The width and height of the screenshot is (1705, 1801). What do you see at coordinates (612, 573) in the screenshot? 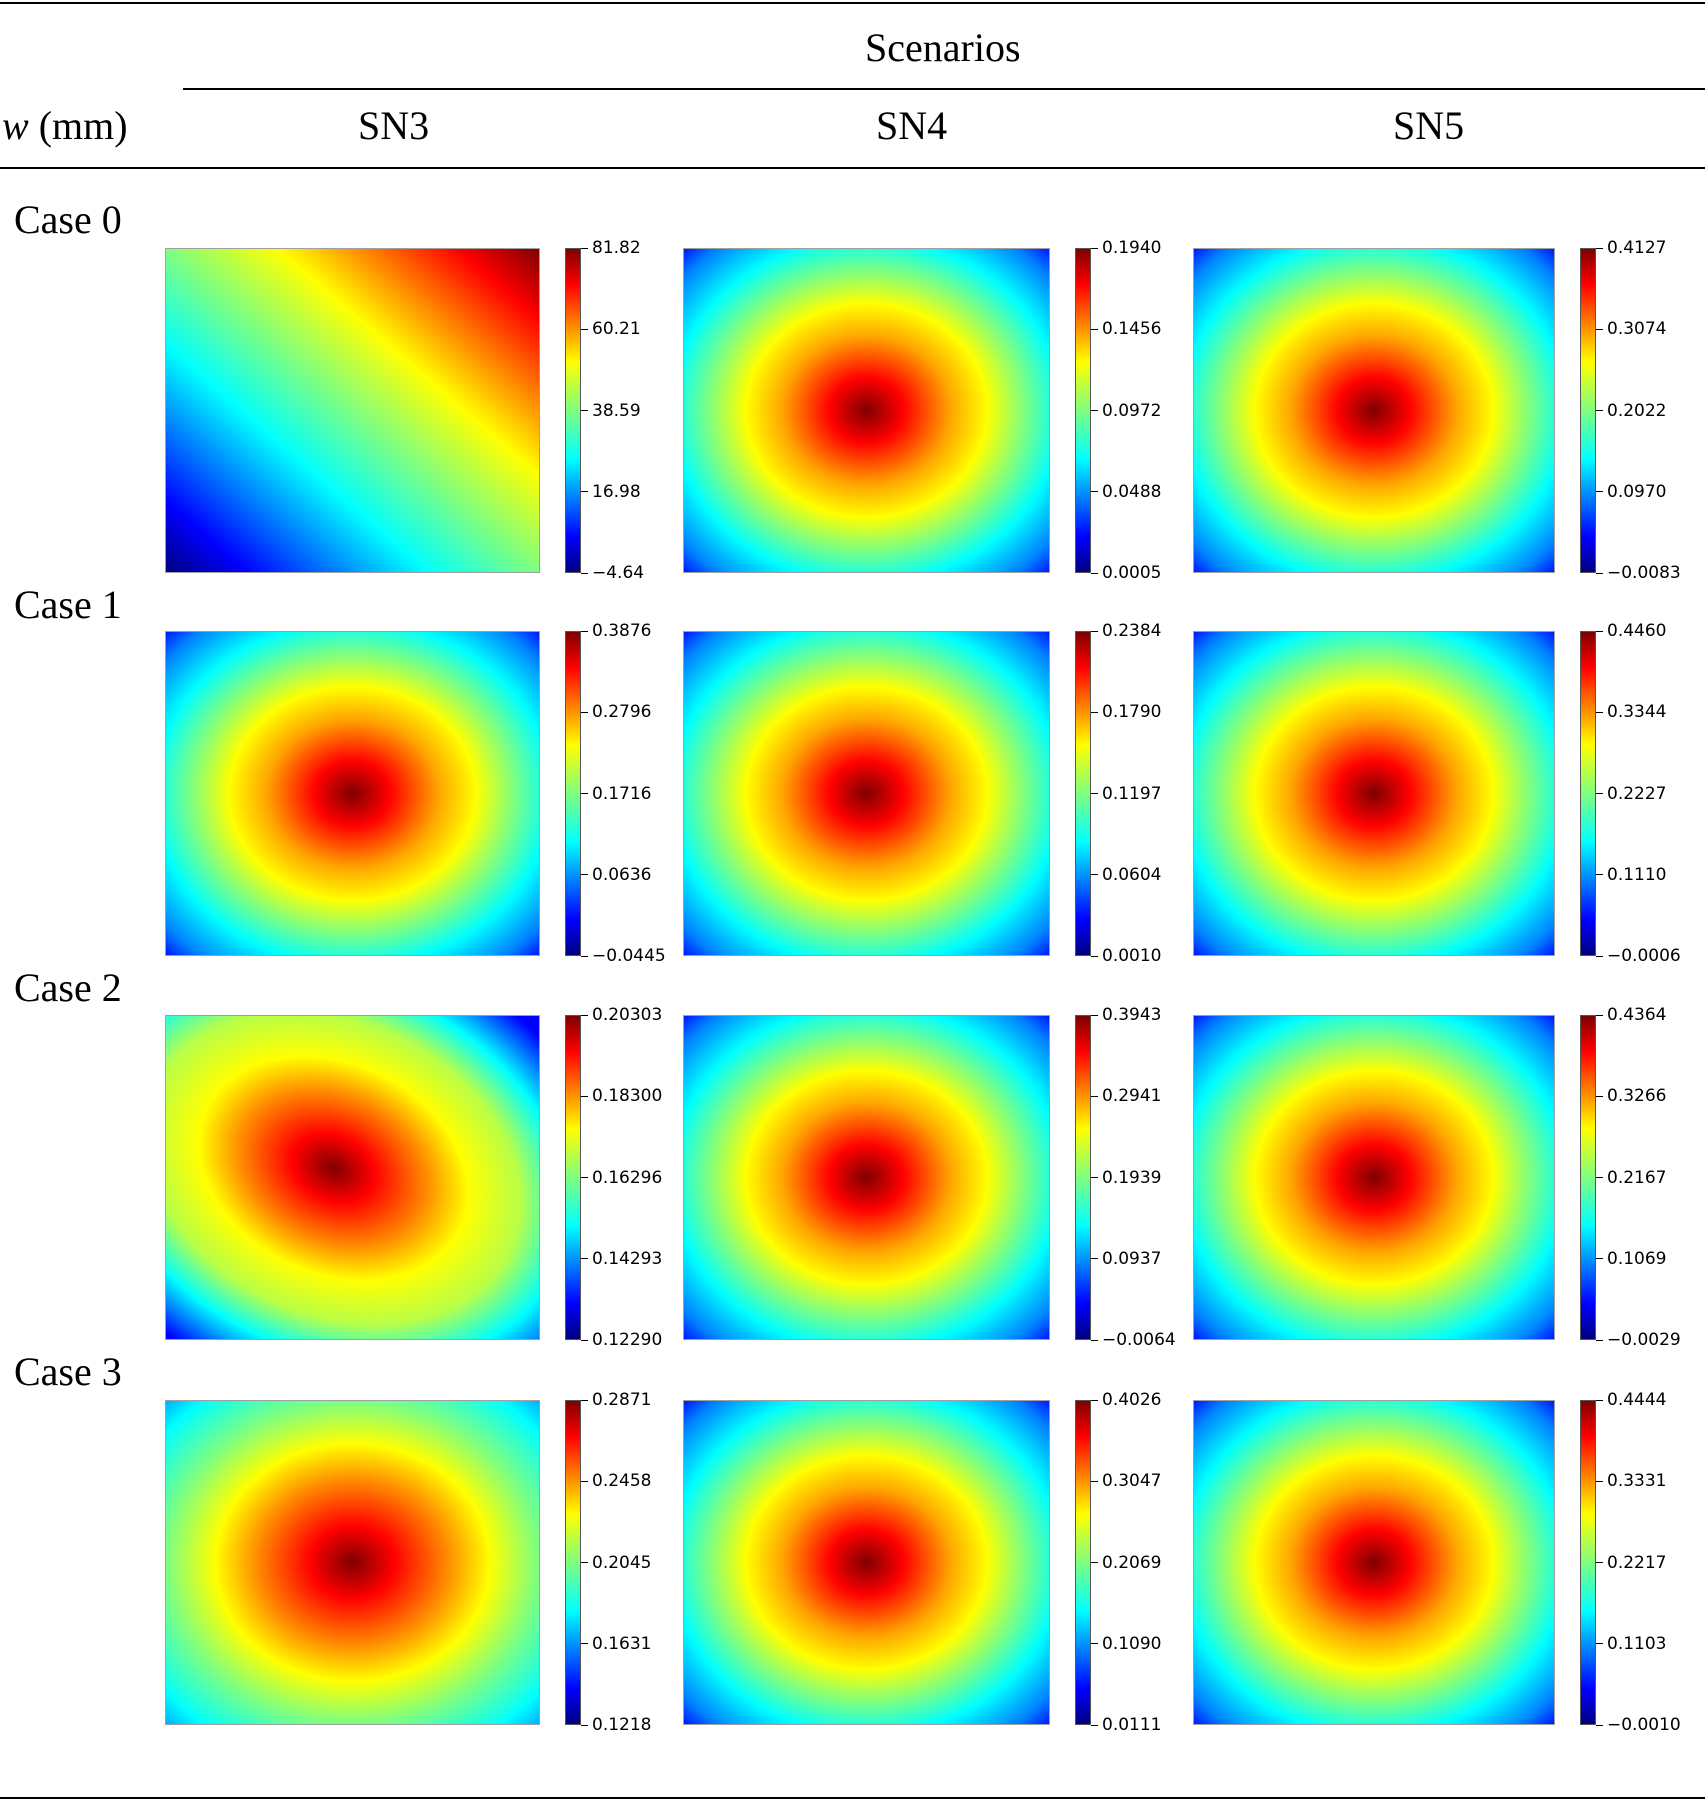
I see `colorbar-tick-label: −4.64` at bounding box center [612, 573].